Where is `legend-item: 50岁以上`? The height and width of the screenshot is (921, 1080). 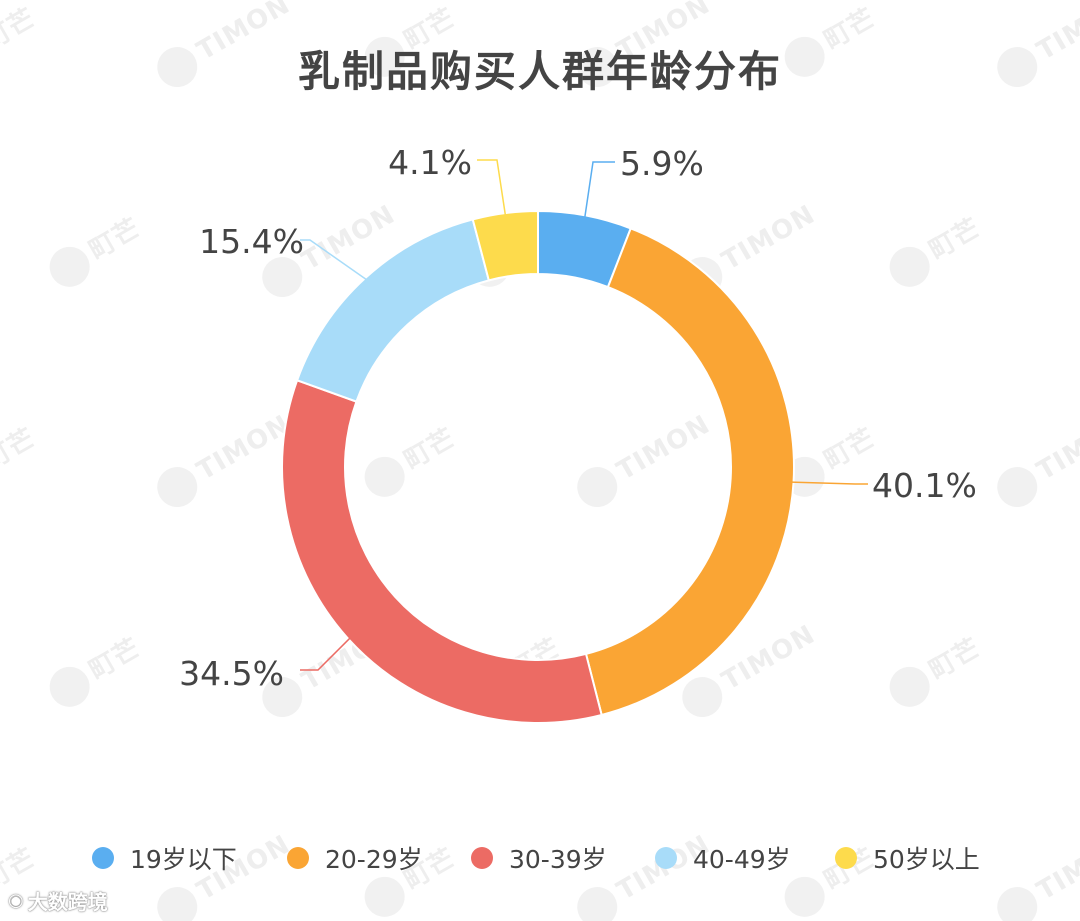
legend-item: 50岁以上 is located at coordinates (907, 858).